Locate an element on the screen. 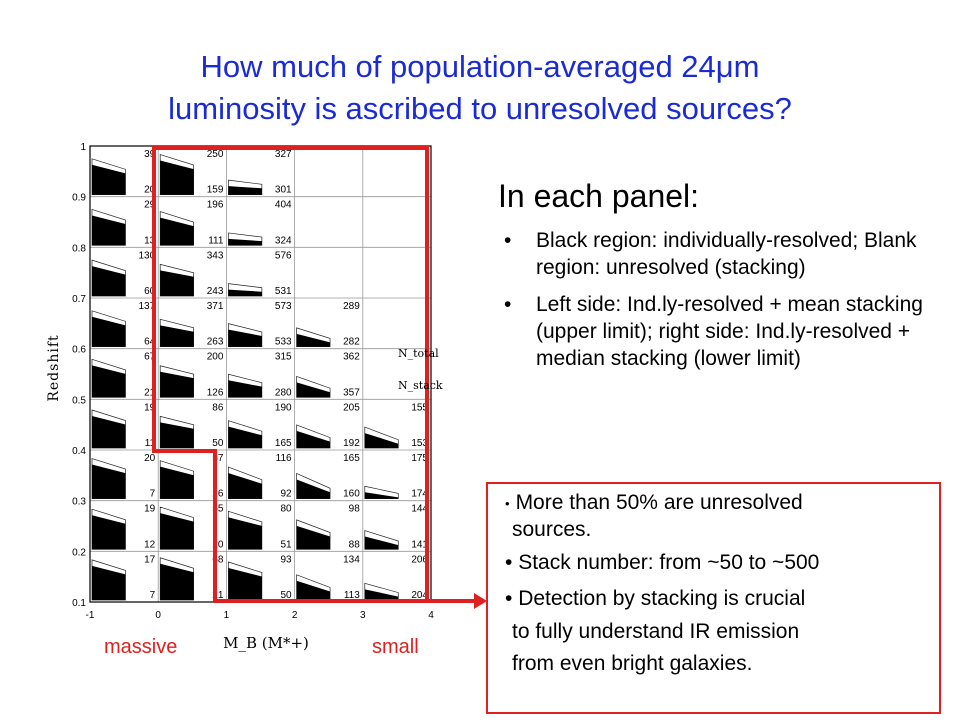 This screenshot has width=960, height=720. note-line-4: • Detection by stacking is crucial is located at coordinates (720, 599).